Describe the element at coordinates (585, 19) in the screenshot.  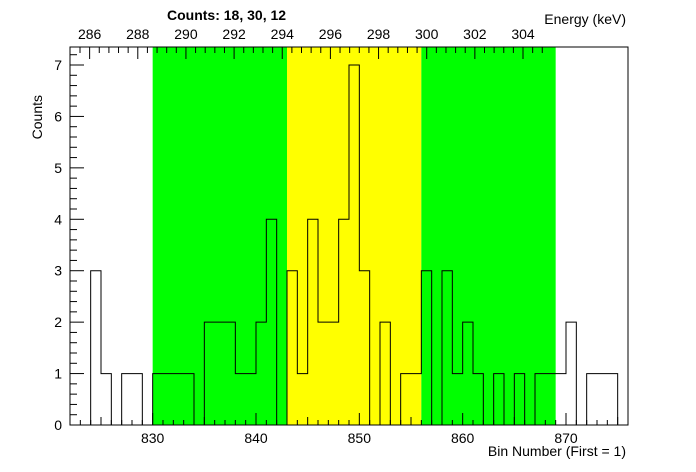
I see `energy-axis-label: Energy (keV)` at that location.